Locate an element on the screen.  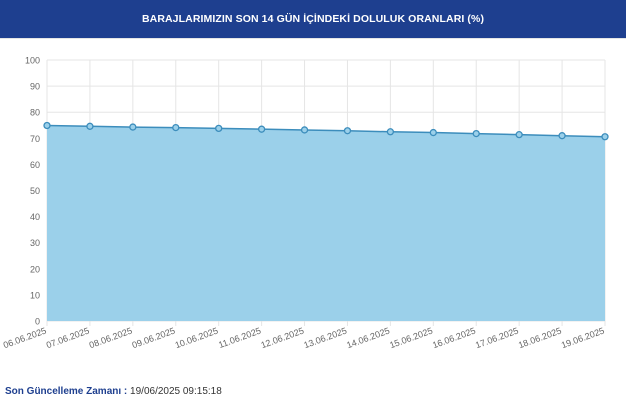
y-tick-label: 20 is located at coordinates (35, 269).